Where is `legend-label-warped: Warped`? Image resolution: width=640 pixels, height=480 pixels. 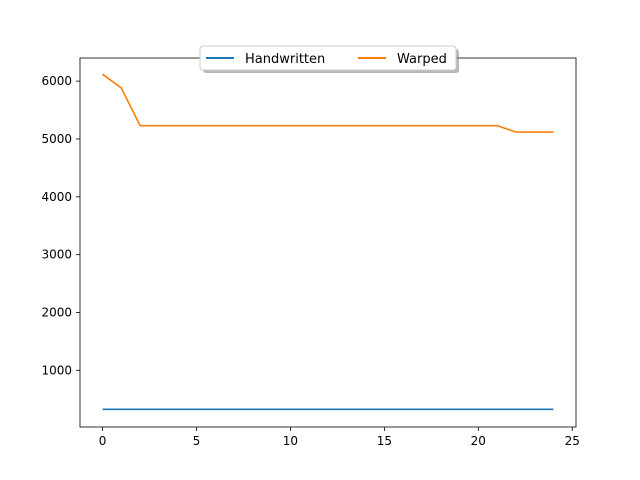
legend-label-warped: Warped is located at coordinates (422, 59).